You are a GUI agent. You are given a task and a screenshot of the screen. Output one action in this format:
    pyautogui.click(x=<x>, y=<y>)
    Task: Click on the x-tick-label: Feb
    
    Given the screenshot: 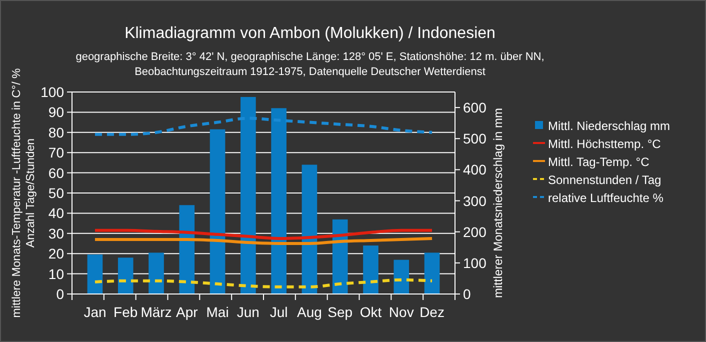 What is the action you would take?
    pyautogui.click(x=126, y=312)
    